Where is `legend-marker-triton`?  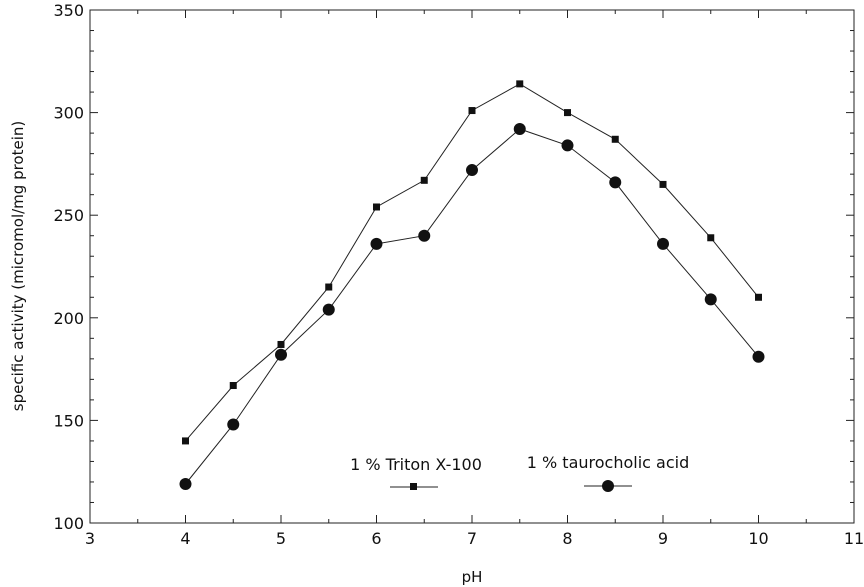 legend-marker-triton is located at coordinates (413, 486).